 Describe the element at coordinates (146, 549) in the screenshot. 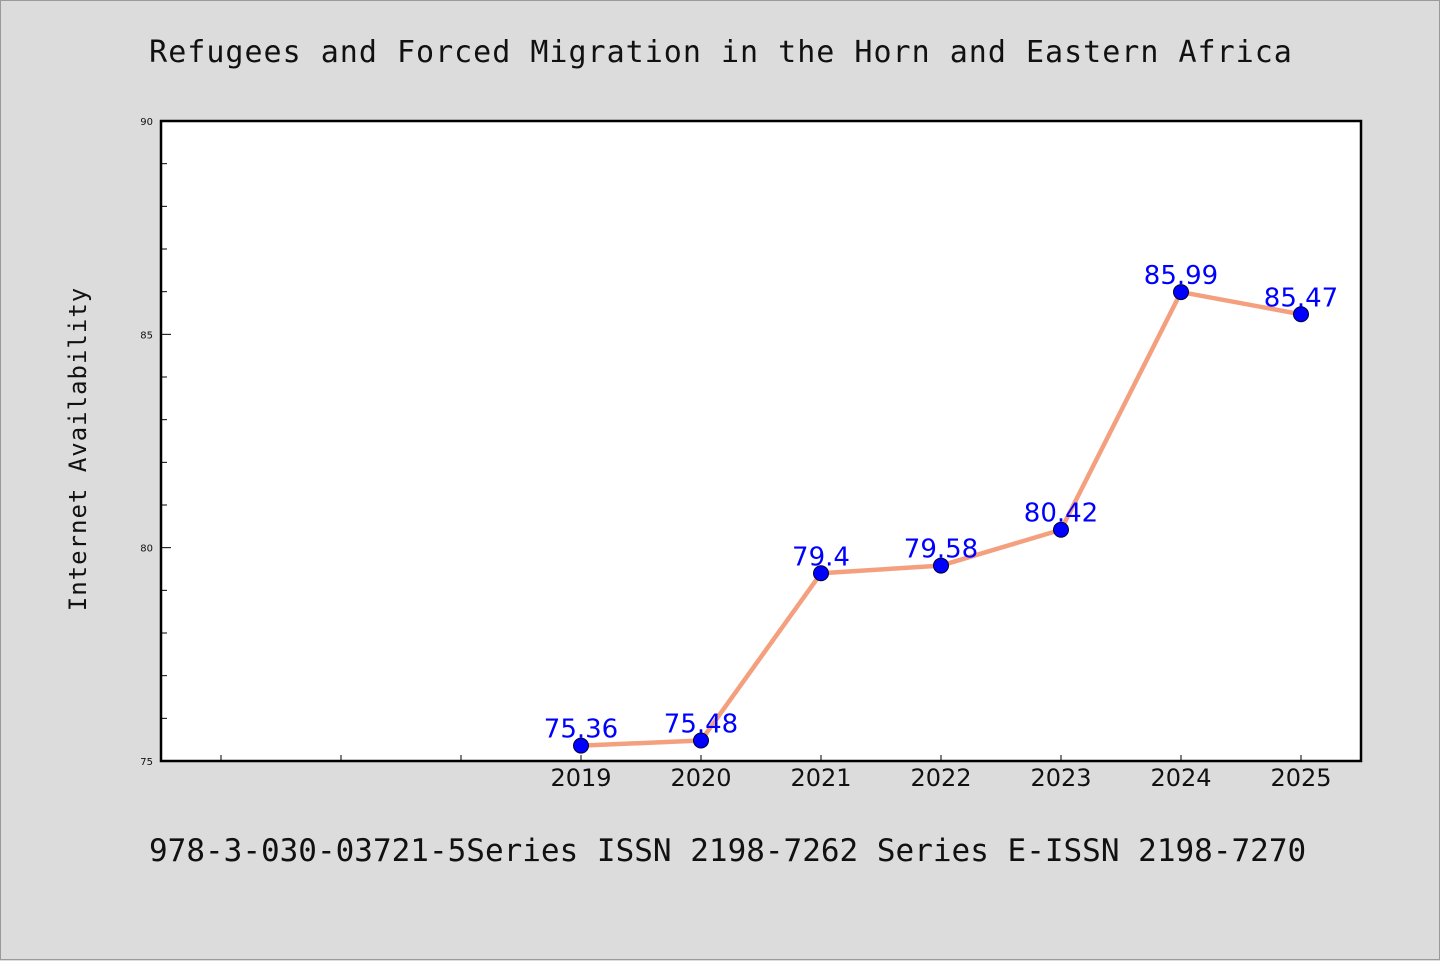

I see `y-tick-label: 80` at that location.